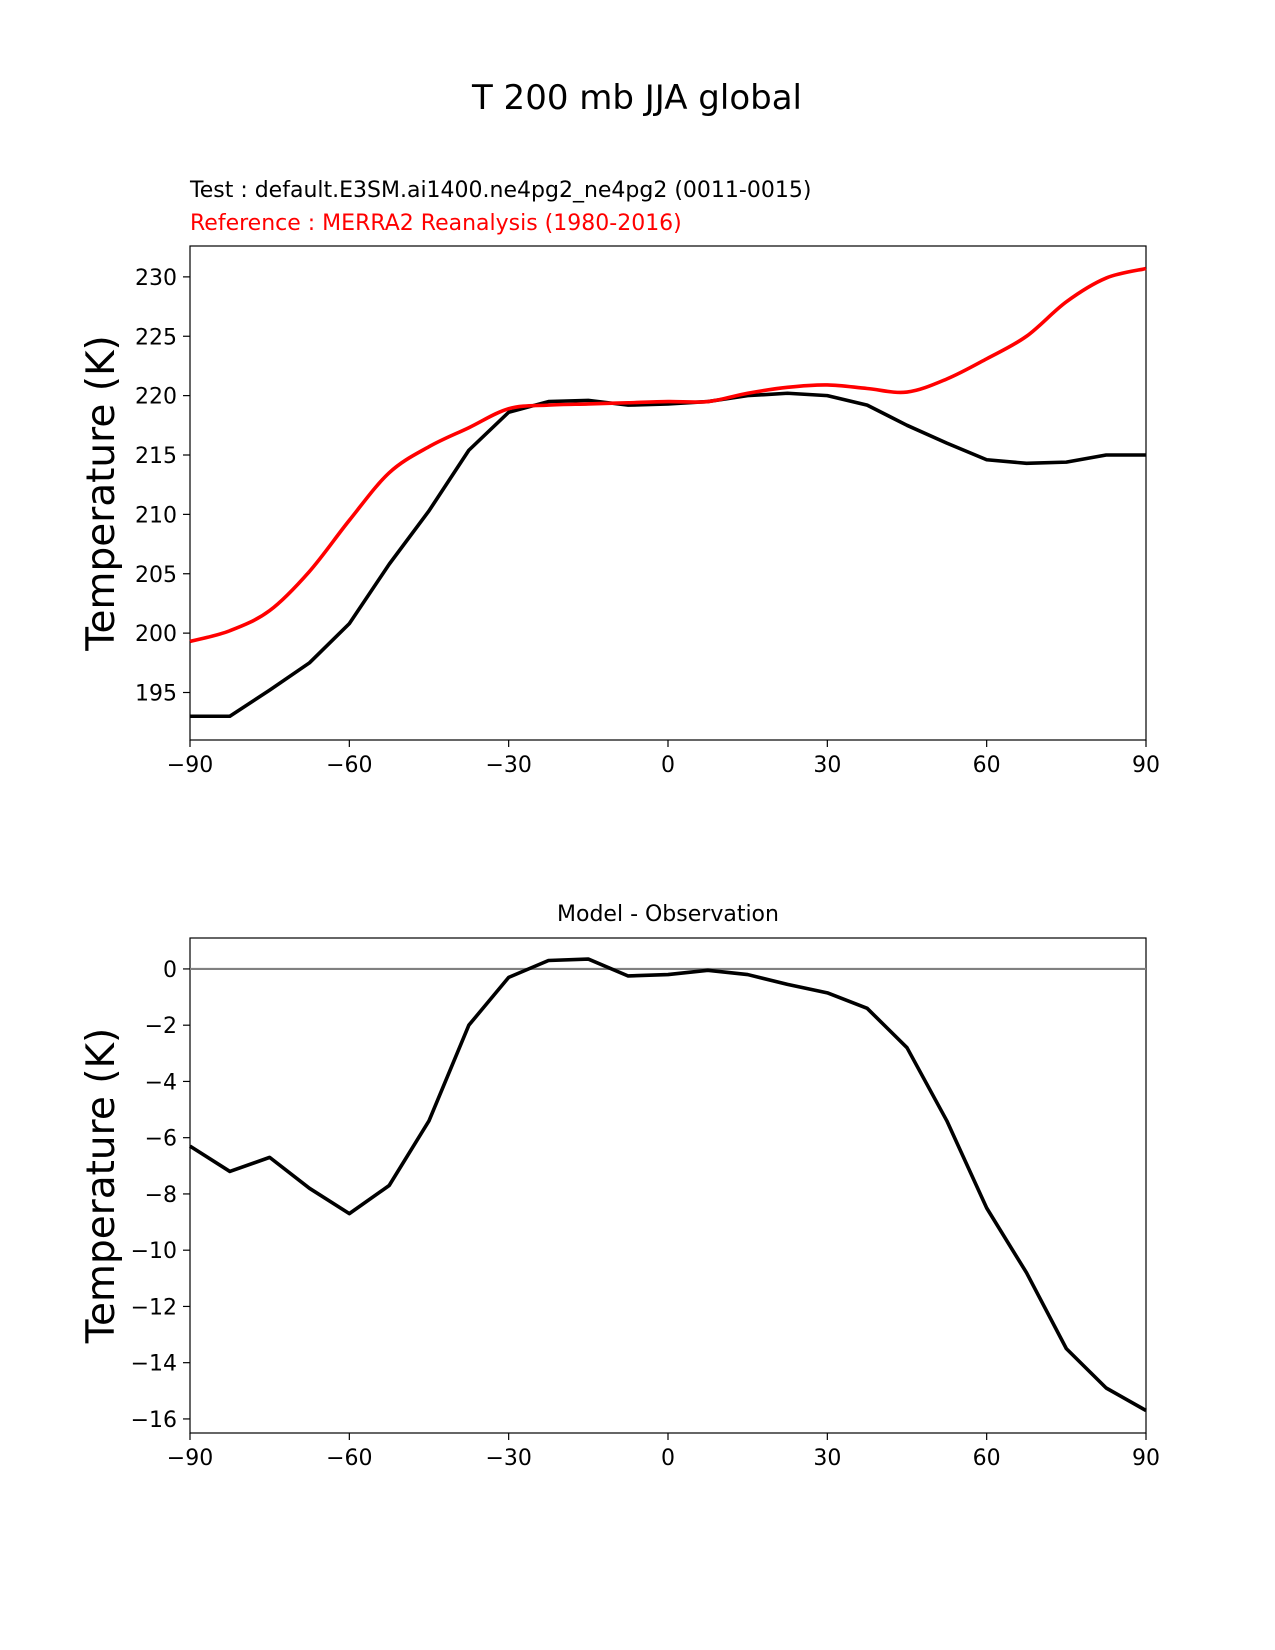 The height and width of the screenshot is (1650, 1275). What do you see at coordinates (636, 98) in the screenshot?
I see `figure-title: T 200 mb JJA global` at bounding box center [636, 98].